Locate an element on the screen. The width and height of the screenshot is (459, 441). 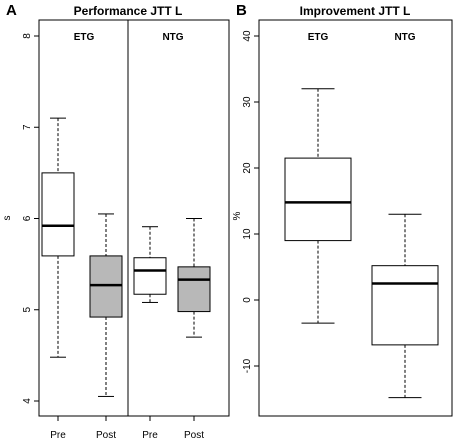
chart-b-y-tick-label: 40 is located at coordinates (247, 36).